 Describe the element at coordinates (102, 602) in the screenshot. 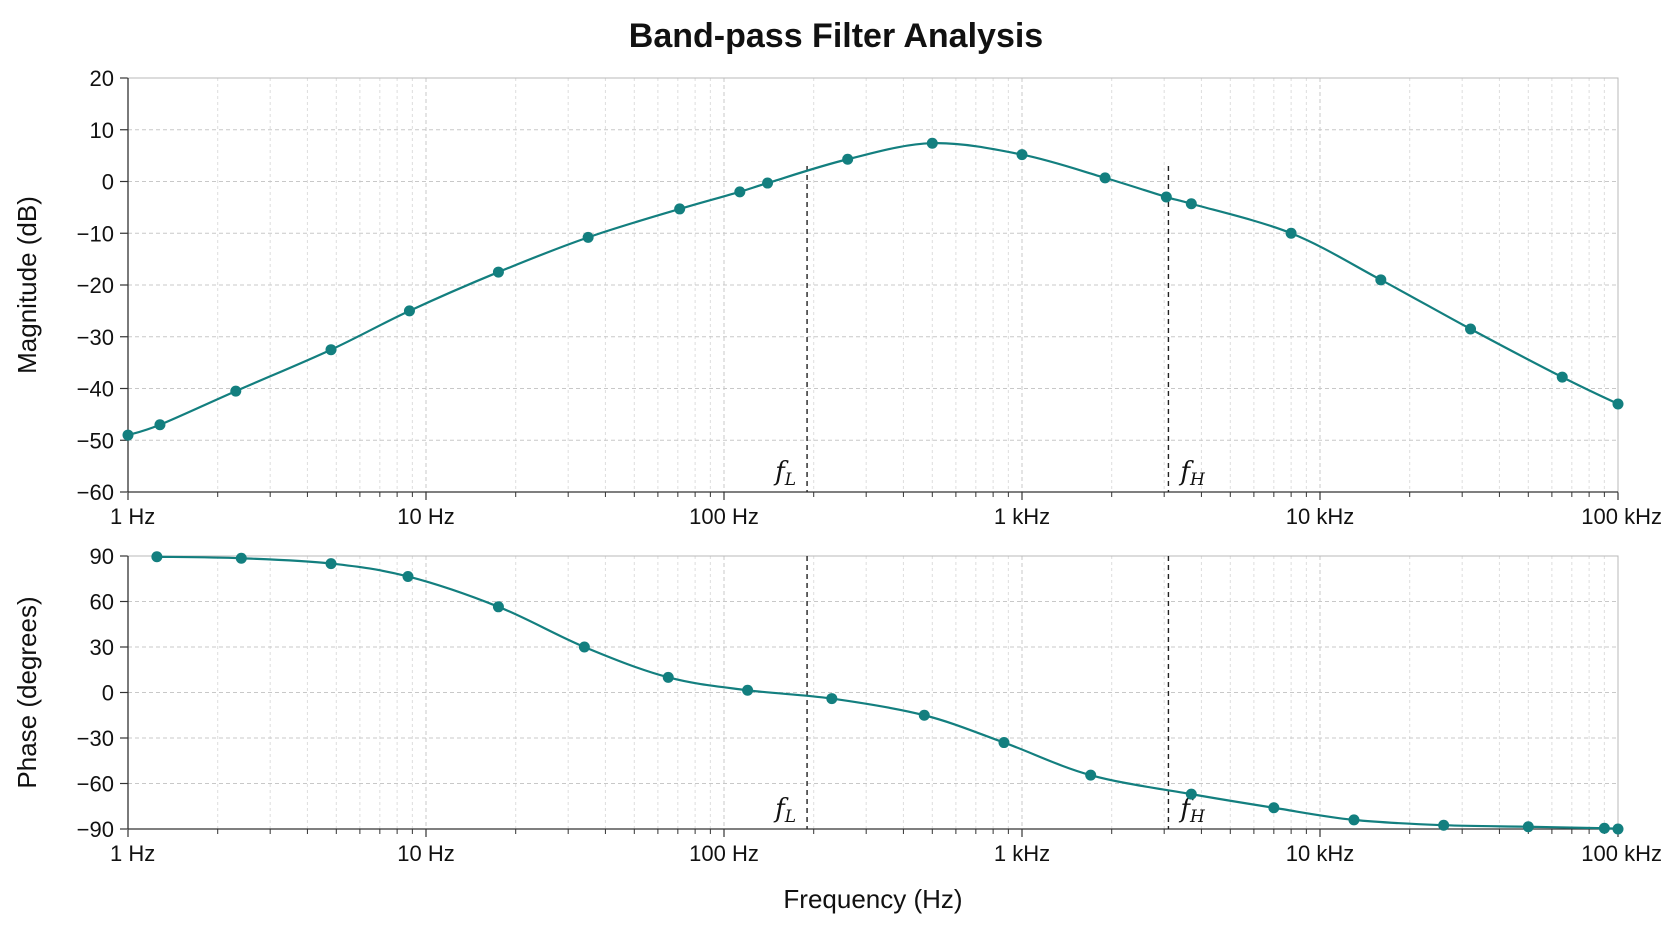

I see `y-tick-label: 60` at that location.